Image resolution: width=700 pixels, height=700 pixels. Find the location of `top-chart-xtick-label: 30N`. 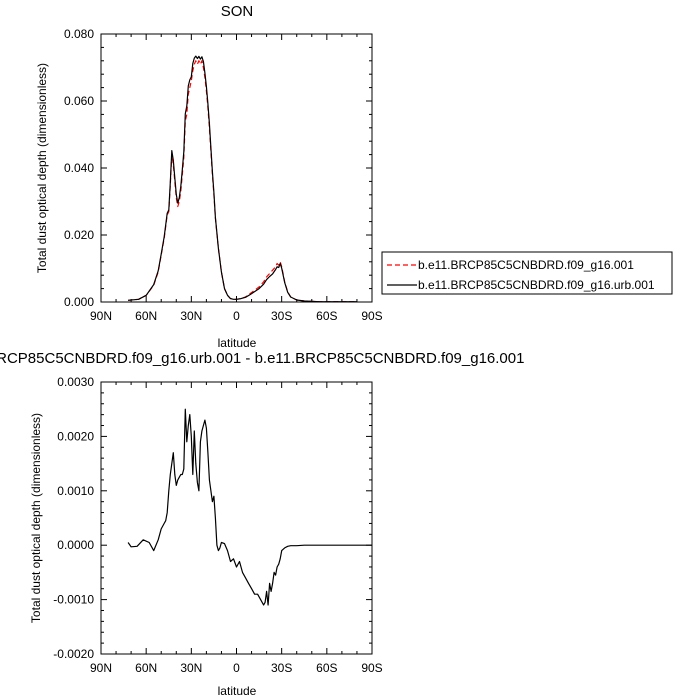

top-chart-xtick-label: 30N is located at coordinates (191, 316).